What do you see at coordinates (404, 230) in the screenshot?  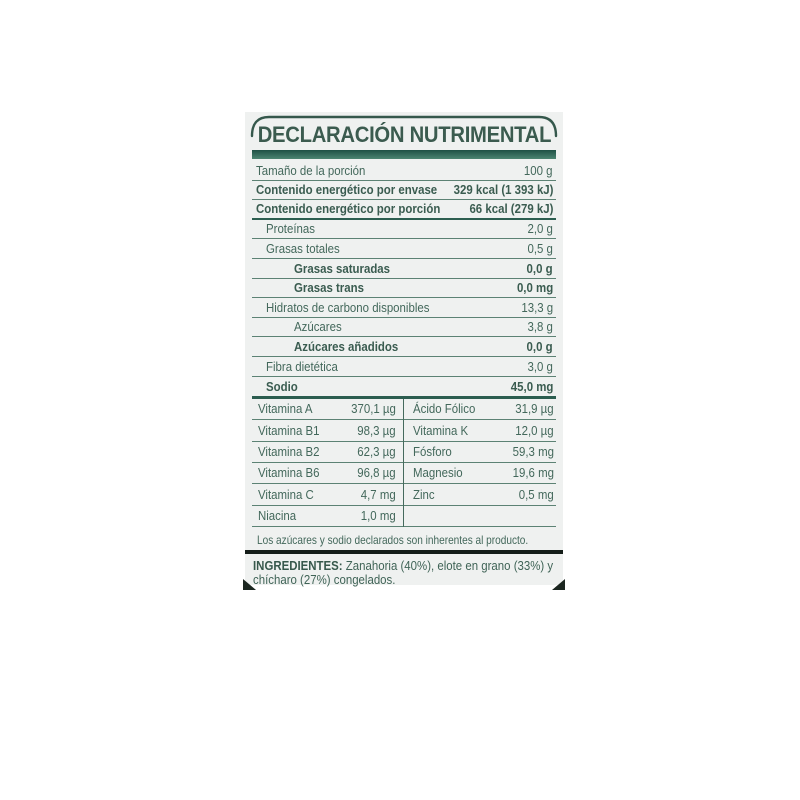 I see `table-row: Proteínas 2,0 g` at bounding box center [404, 230].